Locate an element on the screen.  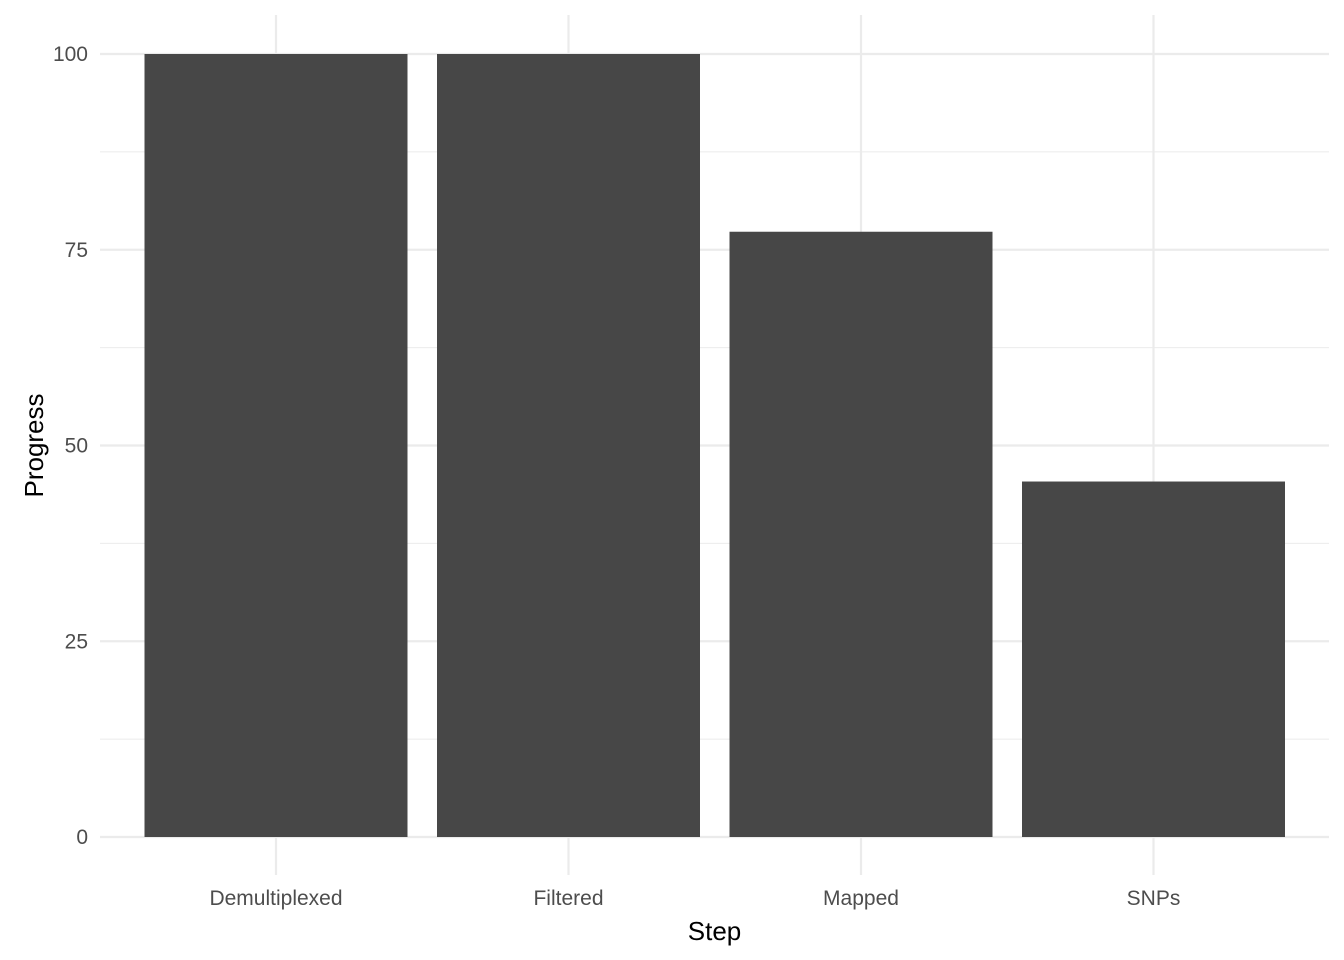
y-tick-label: 25 is located at coordinates (76, 641).